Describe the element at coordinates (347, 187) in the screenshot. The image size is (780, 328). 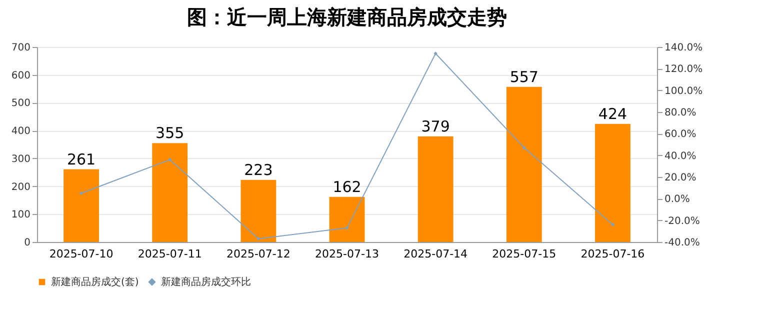
I see `data-label: 162` at that location.